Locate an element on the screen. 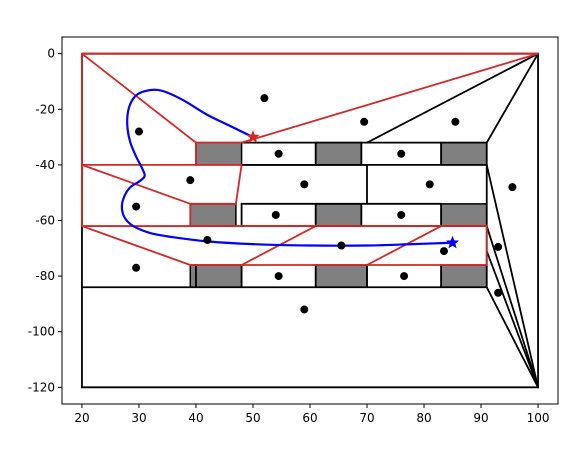  x-axis: 20 30 40 50 60 70 80 90 100 is located at coordinates (311, 414).